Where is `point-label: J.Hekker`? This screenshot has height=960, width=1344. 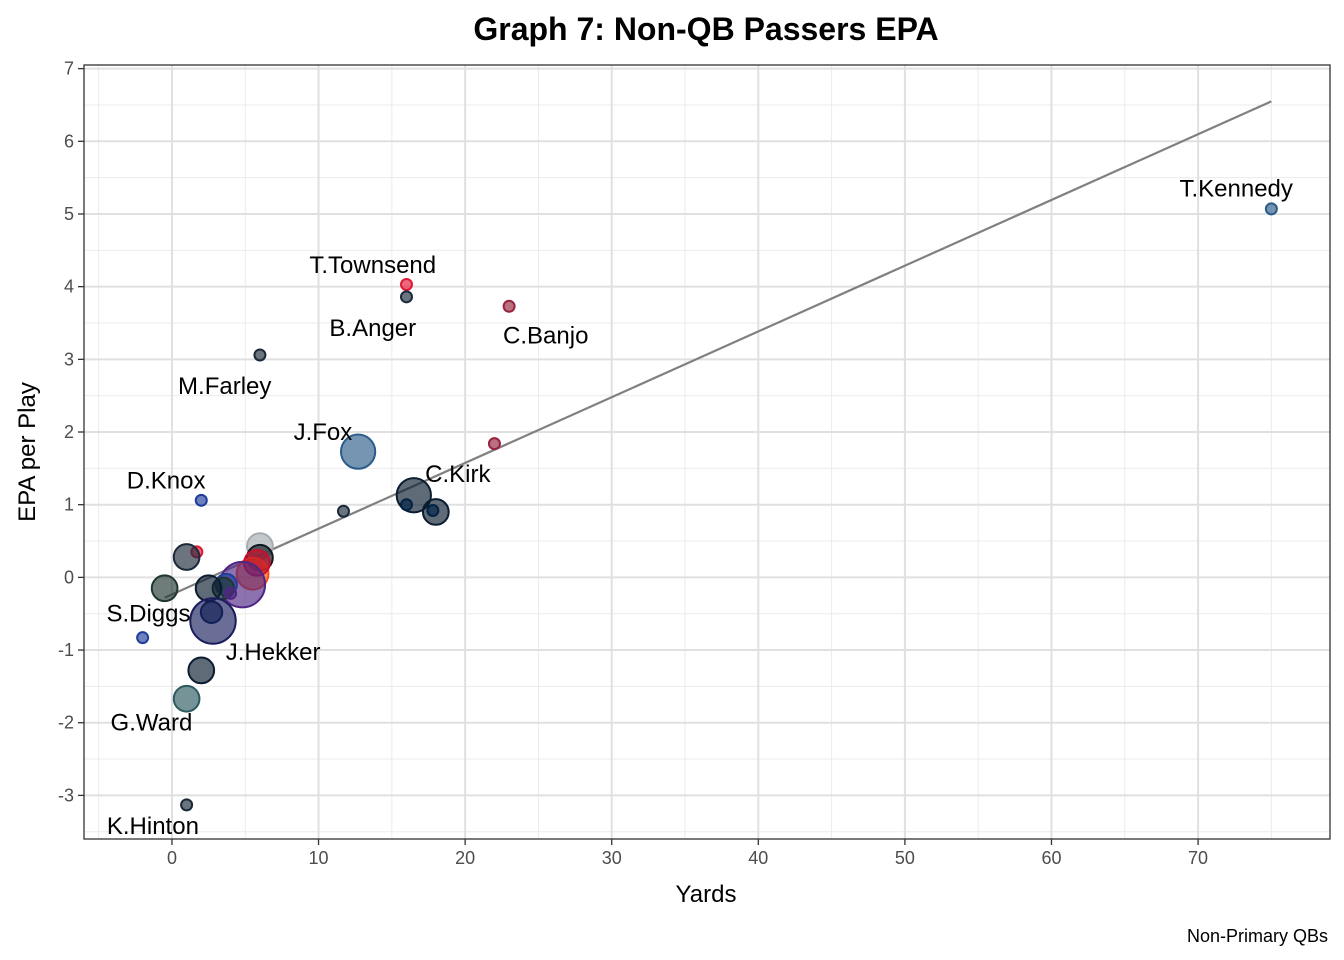
point-label: J.Hekker is located at coordinates (273, 652).